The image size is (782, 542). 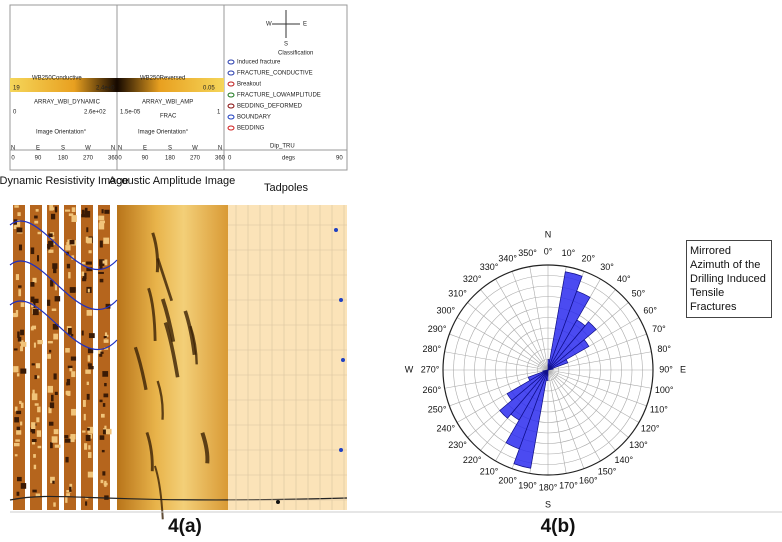 I want to click on orientation-letter: E, so click(x=145, y=149).